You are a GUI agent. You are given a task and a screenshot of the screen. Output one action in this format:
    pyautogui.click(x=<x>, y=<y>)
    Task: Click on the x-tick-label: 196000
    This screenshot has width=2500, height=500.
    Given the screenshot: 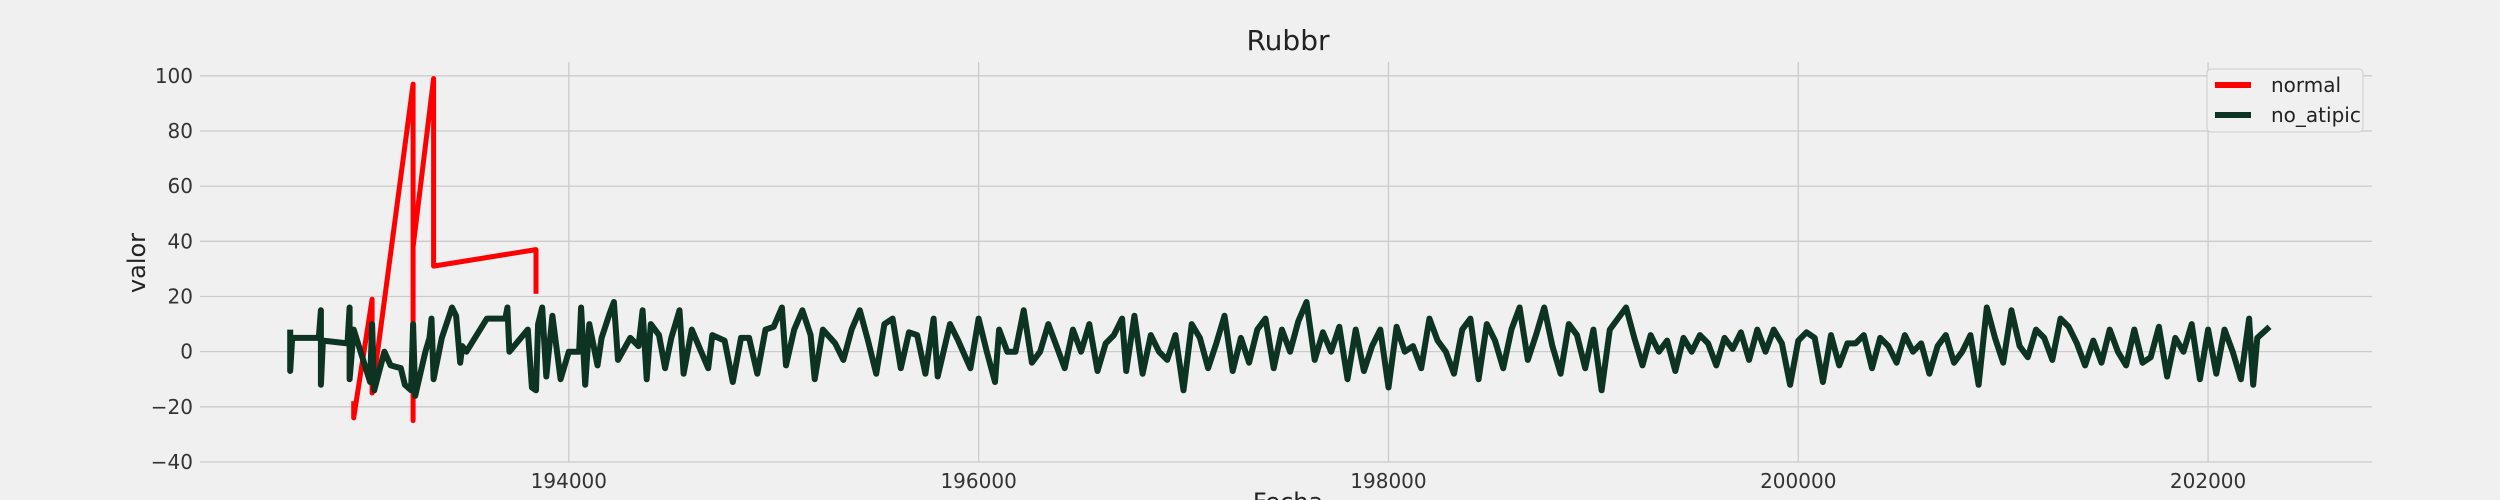 What is the action you would take?
    pyautogui.click(x=978, y=481)
    